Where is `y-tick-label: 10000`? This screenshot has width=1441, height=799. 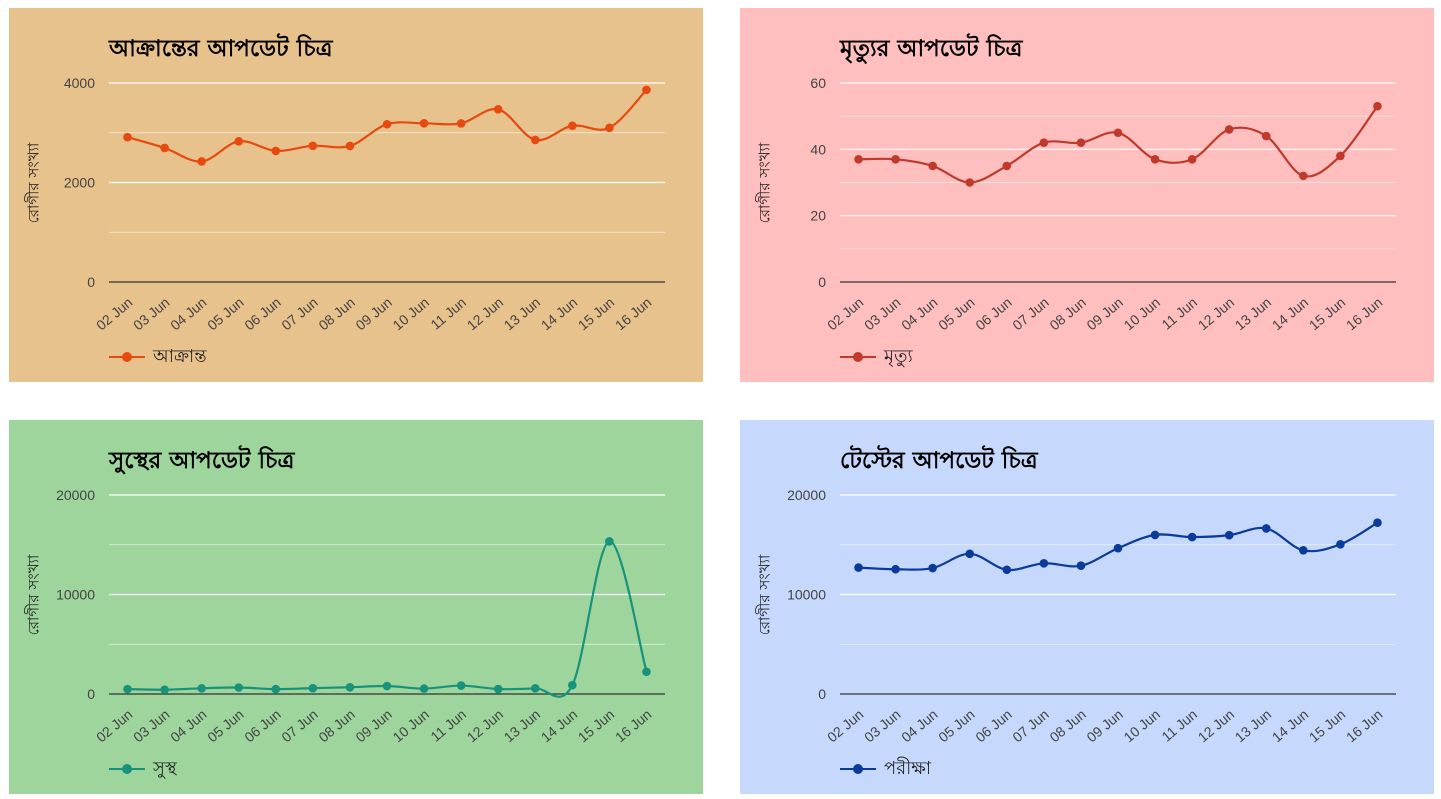 y-tick-label: 10000 is located at coordinates (75, 595).